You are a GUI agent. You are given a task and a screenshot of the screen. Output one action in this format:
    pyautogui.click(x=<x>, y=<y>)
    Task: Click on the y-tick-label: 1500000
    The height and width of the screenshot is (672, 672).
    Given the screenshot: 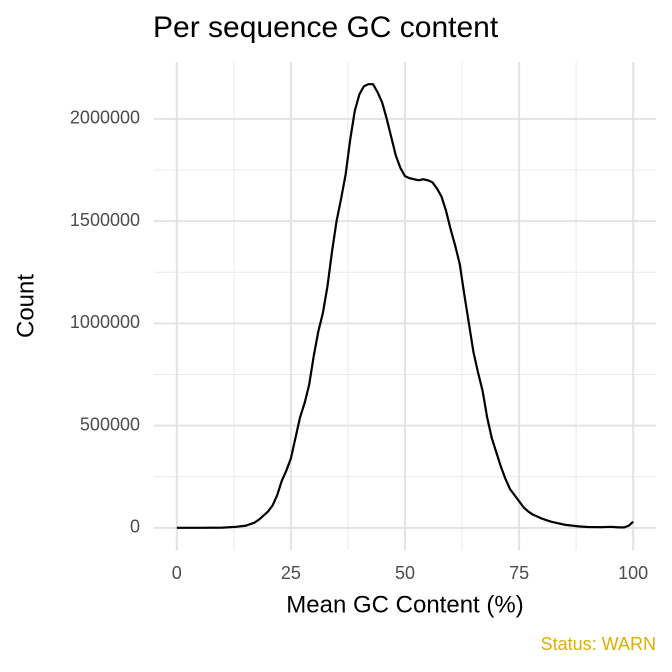 What is the action you would take?
    pyautogui.click(x=105, y=220)
    